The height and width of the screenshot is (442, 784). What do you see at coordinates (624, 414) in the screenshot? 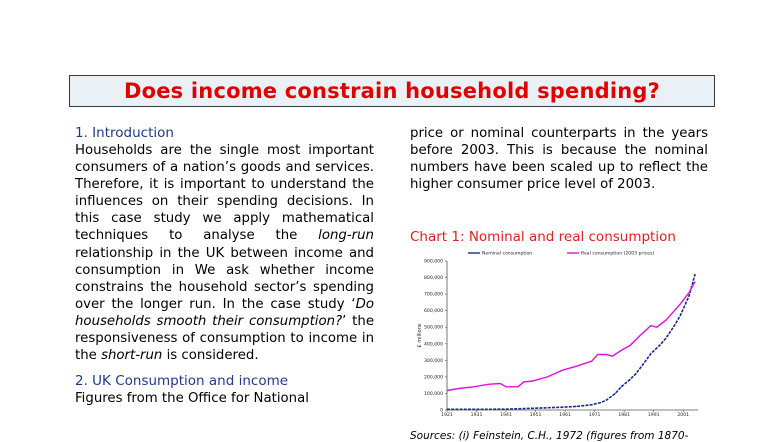
I see `x-tick-label: 1981` at bounding box center [624, 414].